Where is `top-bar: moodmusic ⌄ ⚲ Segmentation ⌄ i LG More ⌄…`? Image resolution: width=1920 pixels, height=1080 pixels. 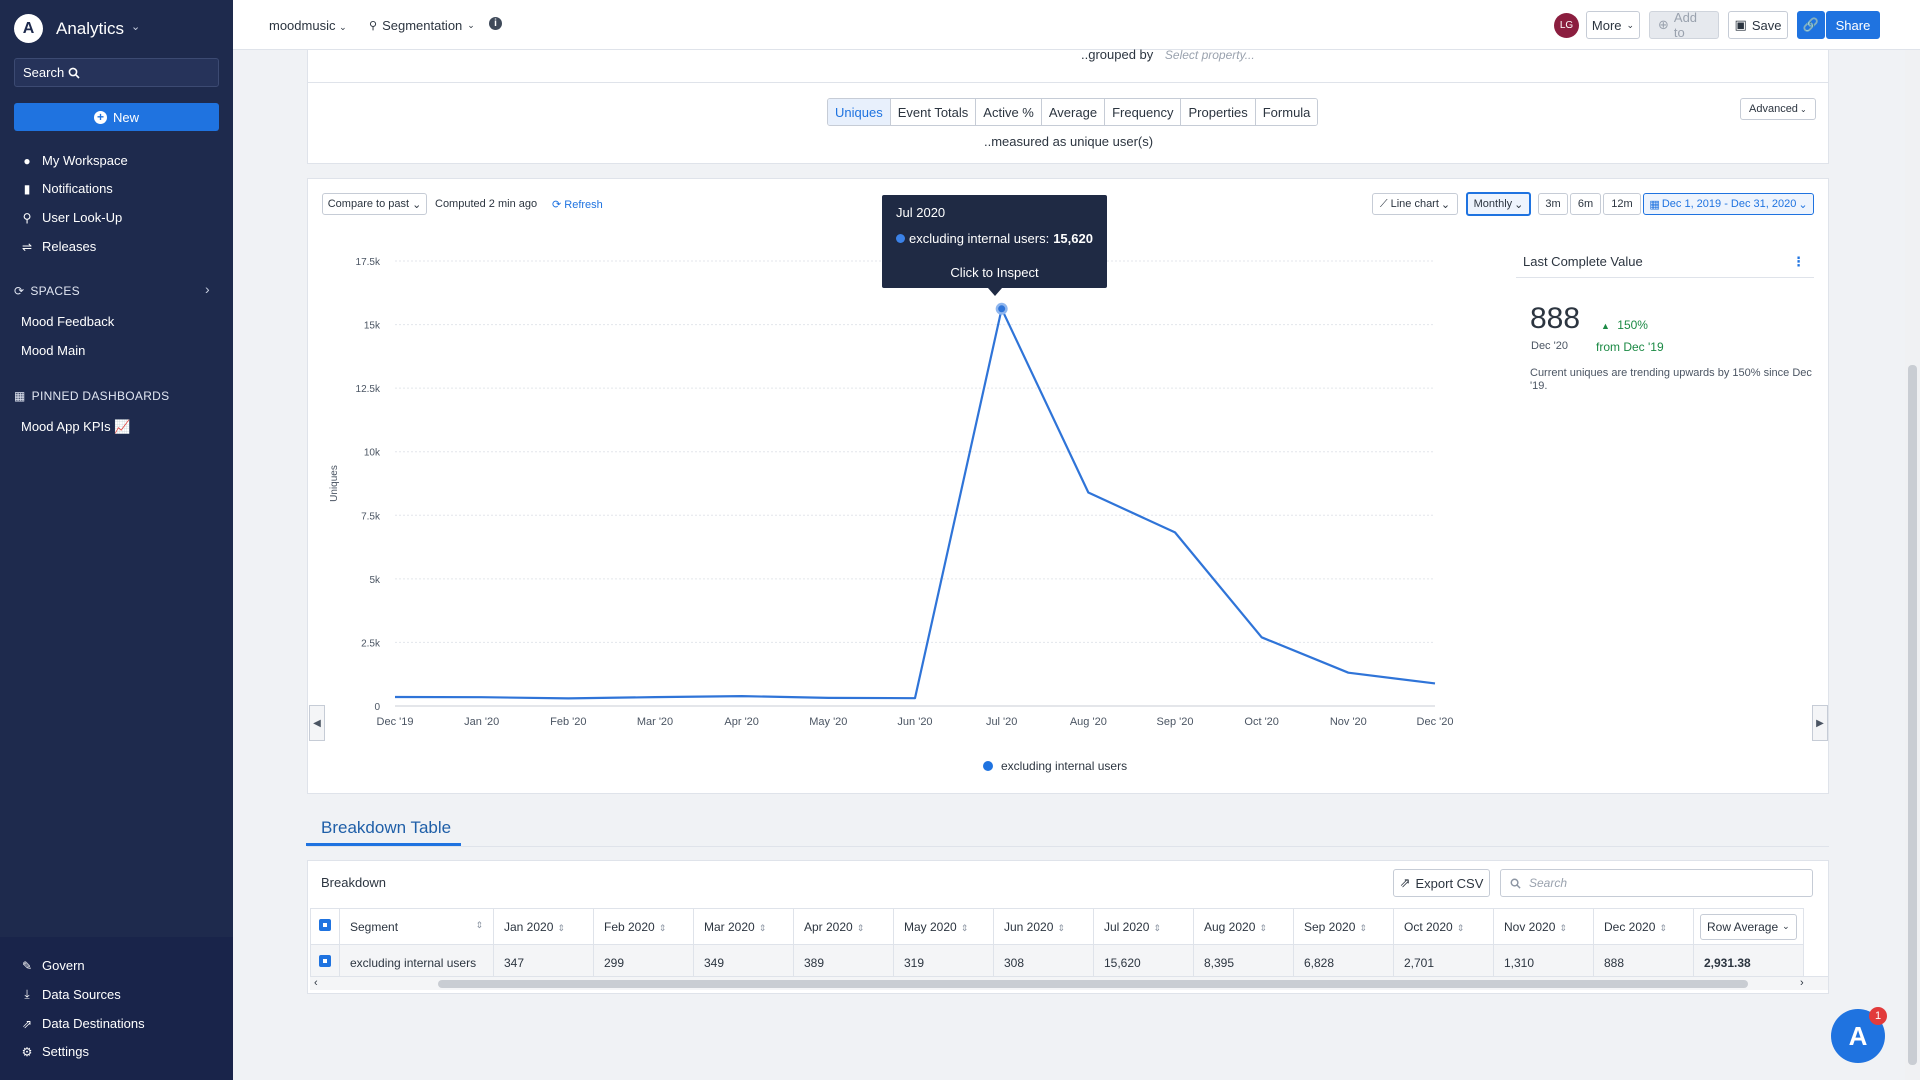 top-bar: moodmusic ⌄ ⚲ Segmentation ⌄ i LG More ⌄… is located at coordinates (1076, 25).